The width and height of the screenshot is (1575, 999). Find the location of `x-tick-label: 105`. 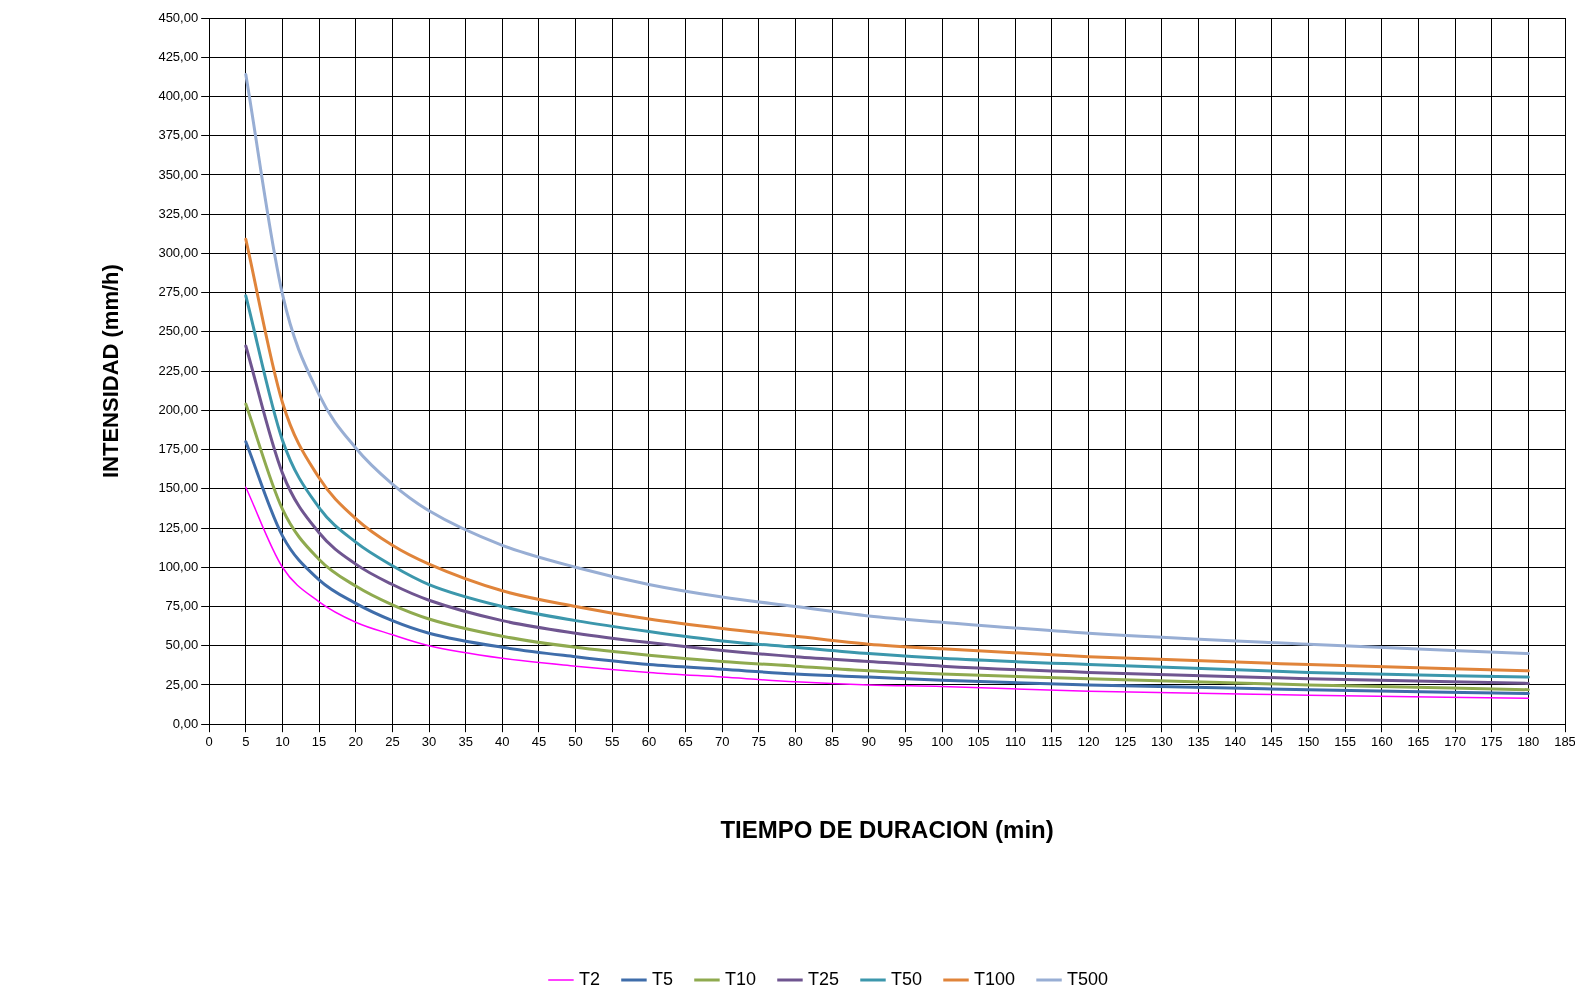

x-tick-label: 105 is located at coordinates (978, 742).